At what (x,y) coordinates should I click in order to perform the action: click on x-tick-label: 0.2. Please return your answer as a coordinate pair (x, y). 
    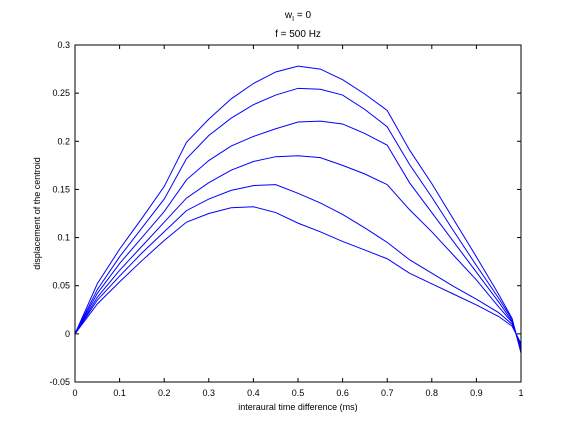
    Looking at the image, I should click on (164, 393).